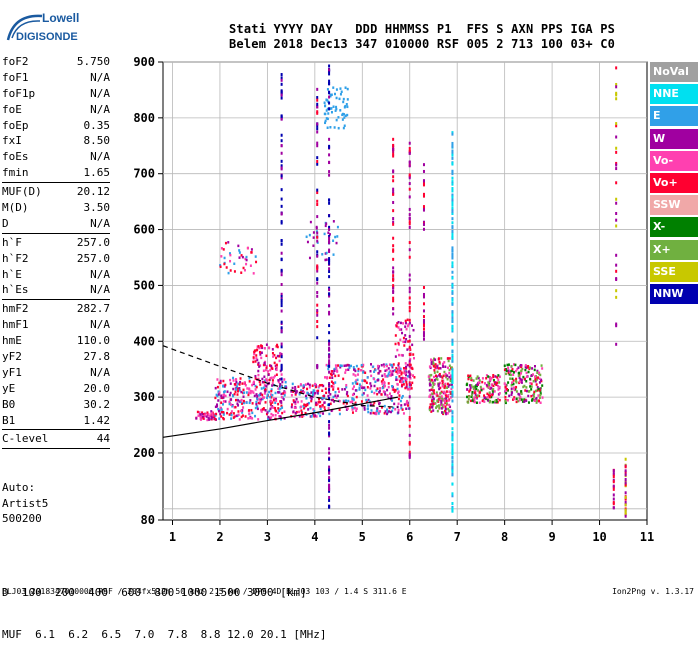  Describe the element at coordinates (56, 309) in the screenshot. I see `parameter-row: hmF2 282.7` at that location.